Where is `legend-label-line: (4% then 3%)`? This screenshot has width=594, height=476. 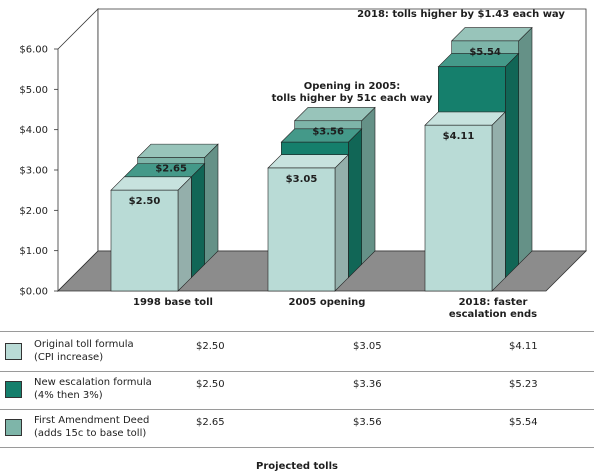 legend-label-line: (4% then 3%) is located at coordinates (68, 395).